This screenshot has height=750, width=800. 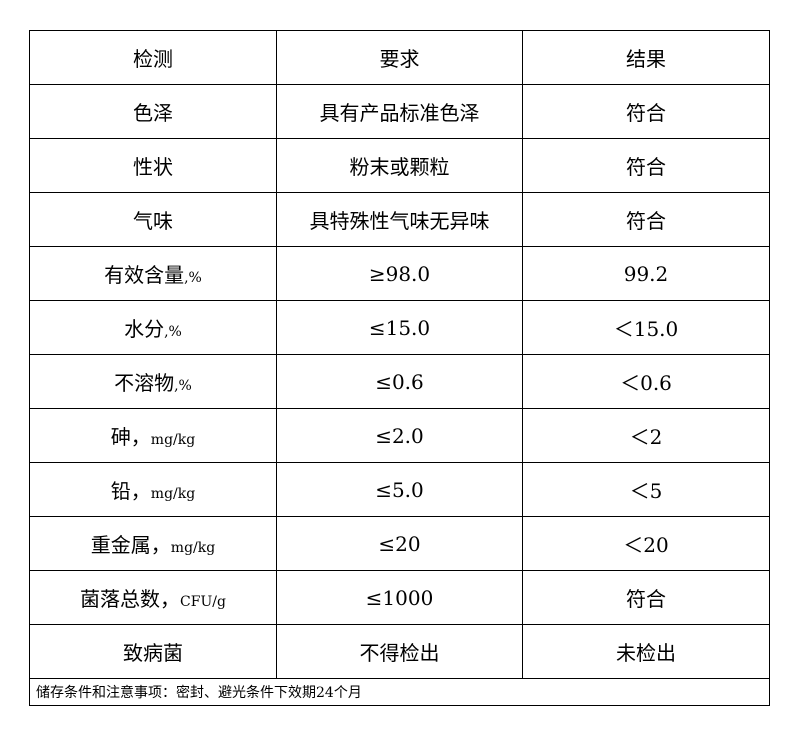 What do you see at coordinates (130, 491) in the screenshot?
I see `item-name: 铅，` at bounding box center [130, 491].